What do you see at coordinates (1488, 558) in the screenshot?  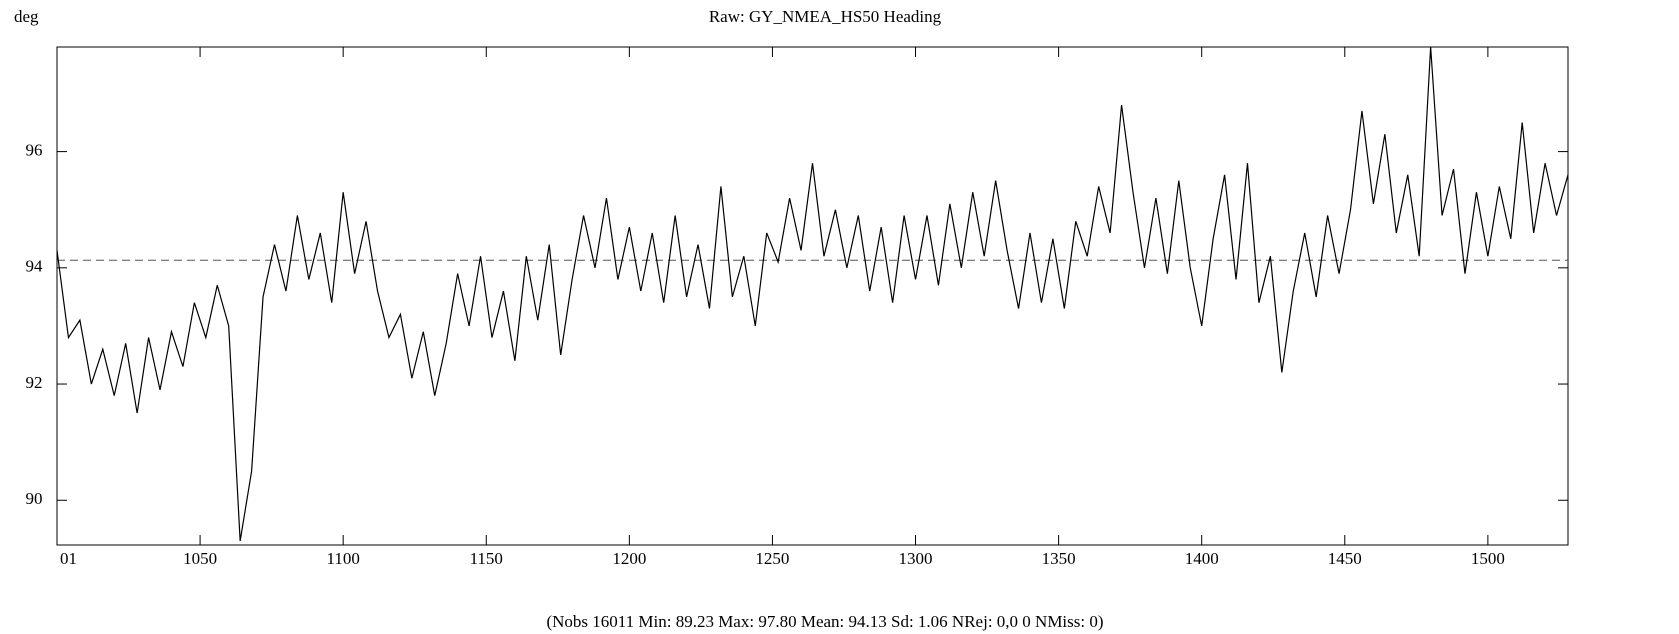 I see `x-tick-label: 1500` at bounding box center [1488, 558].